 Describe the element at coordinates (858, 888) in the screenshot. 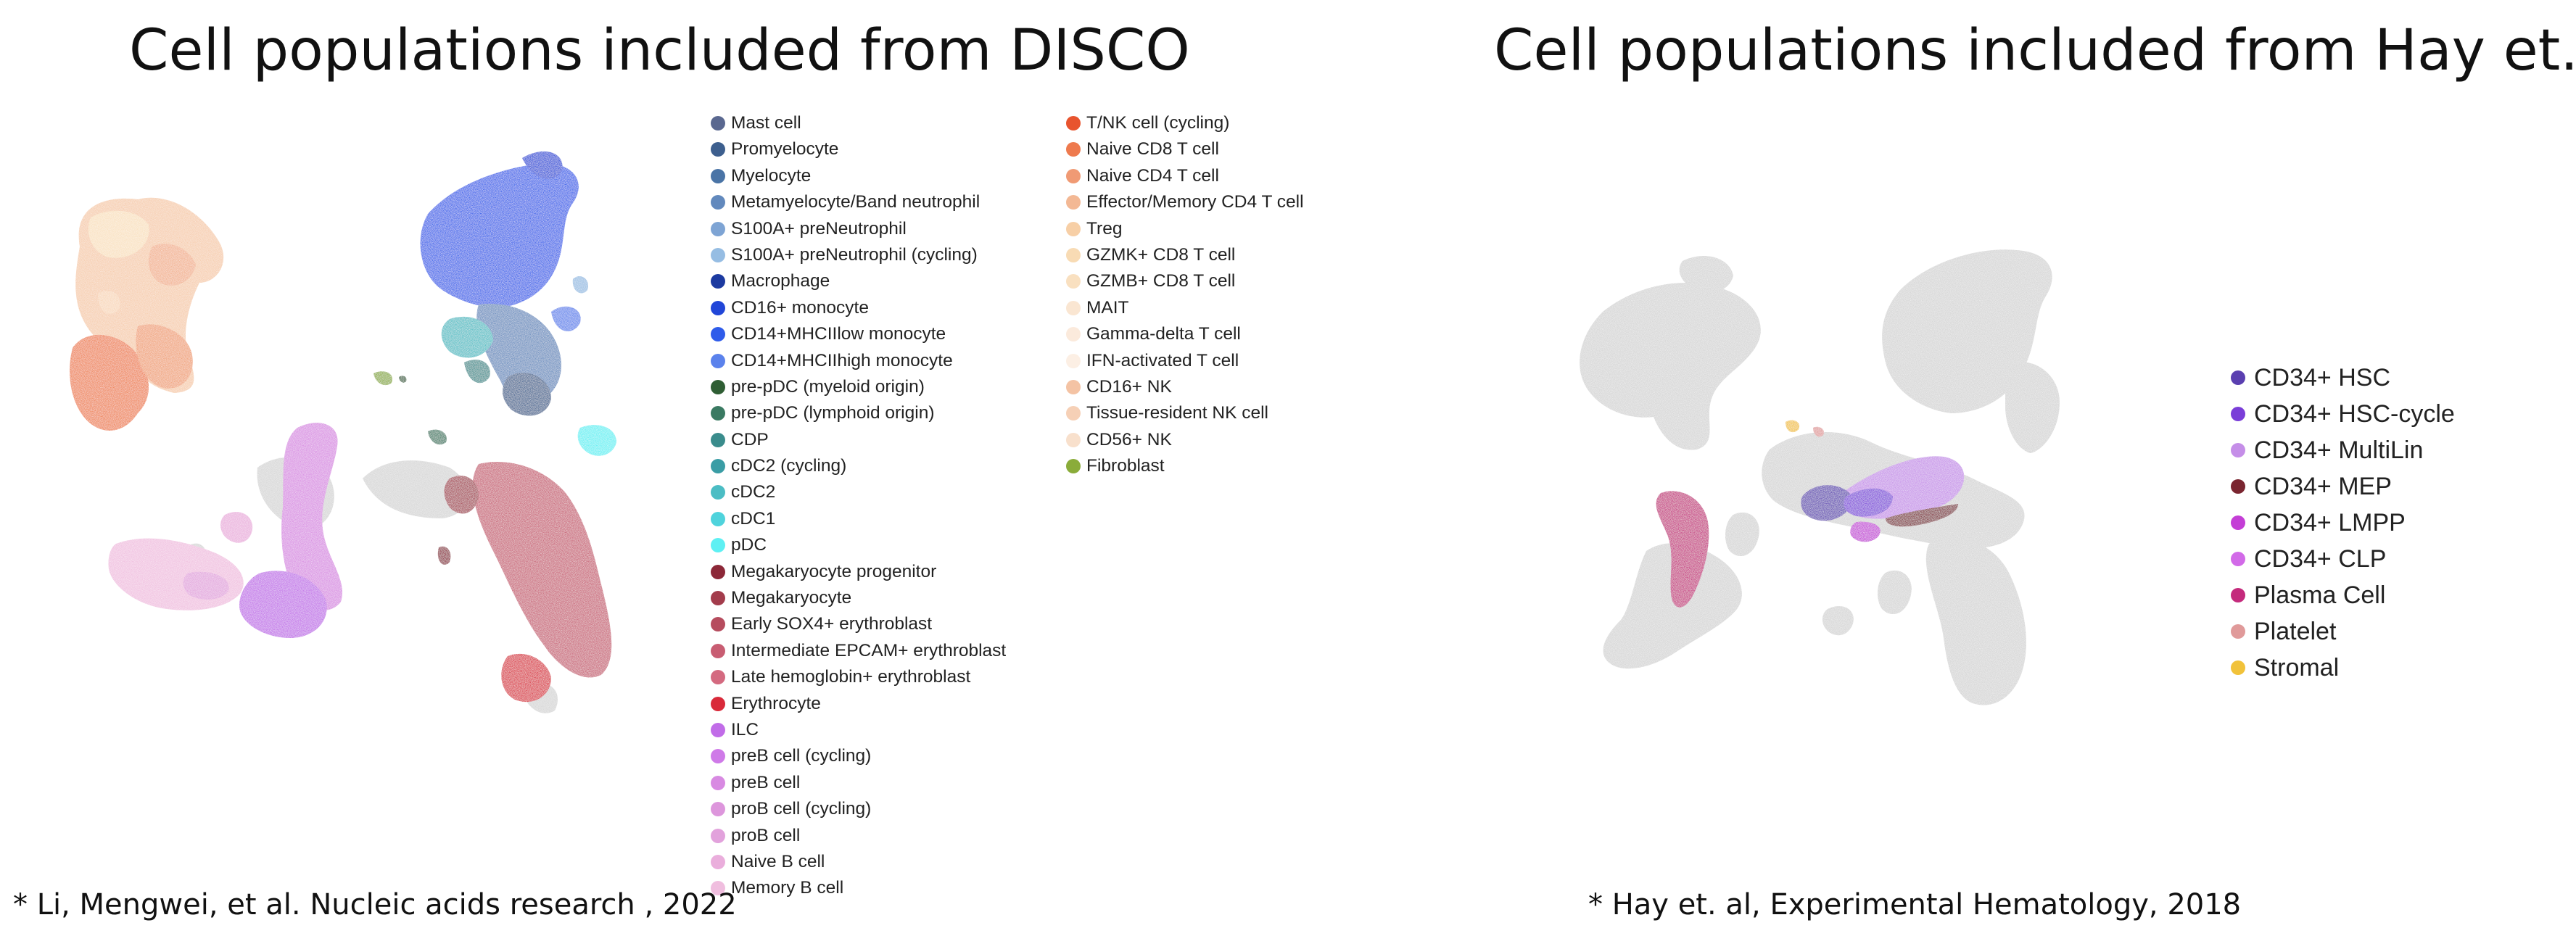

I see `legend-item: Memory B cell` at that location.